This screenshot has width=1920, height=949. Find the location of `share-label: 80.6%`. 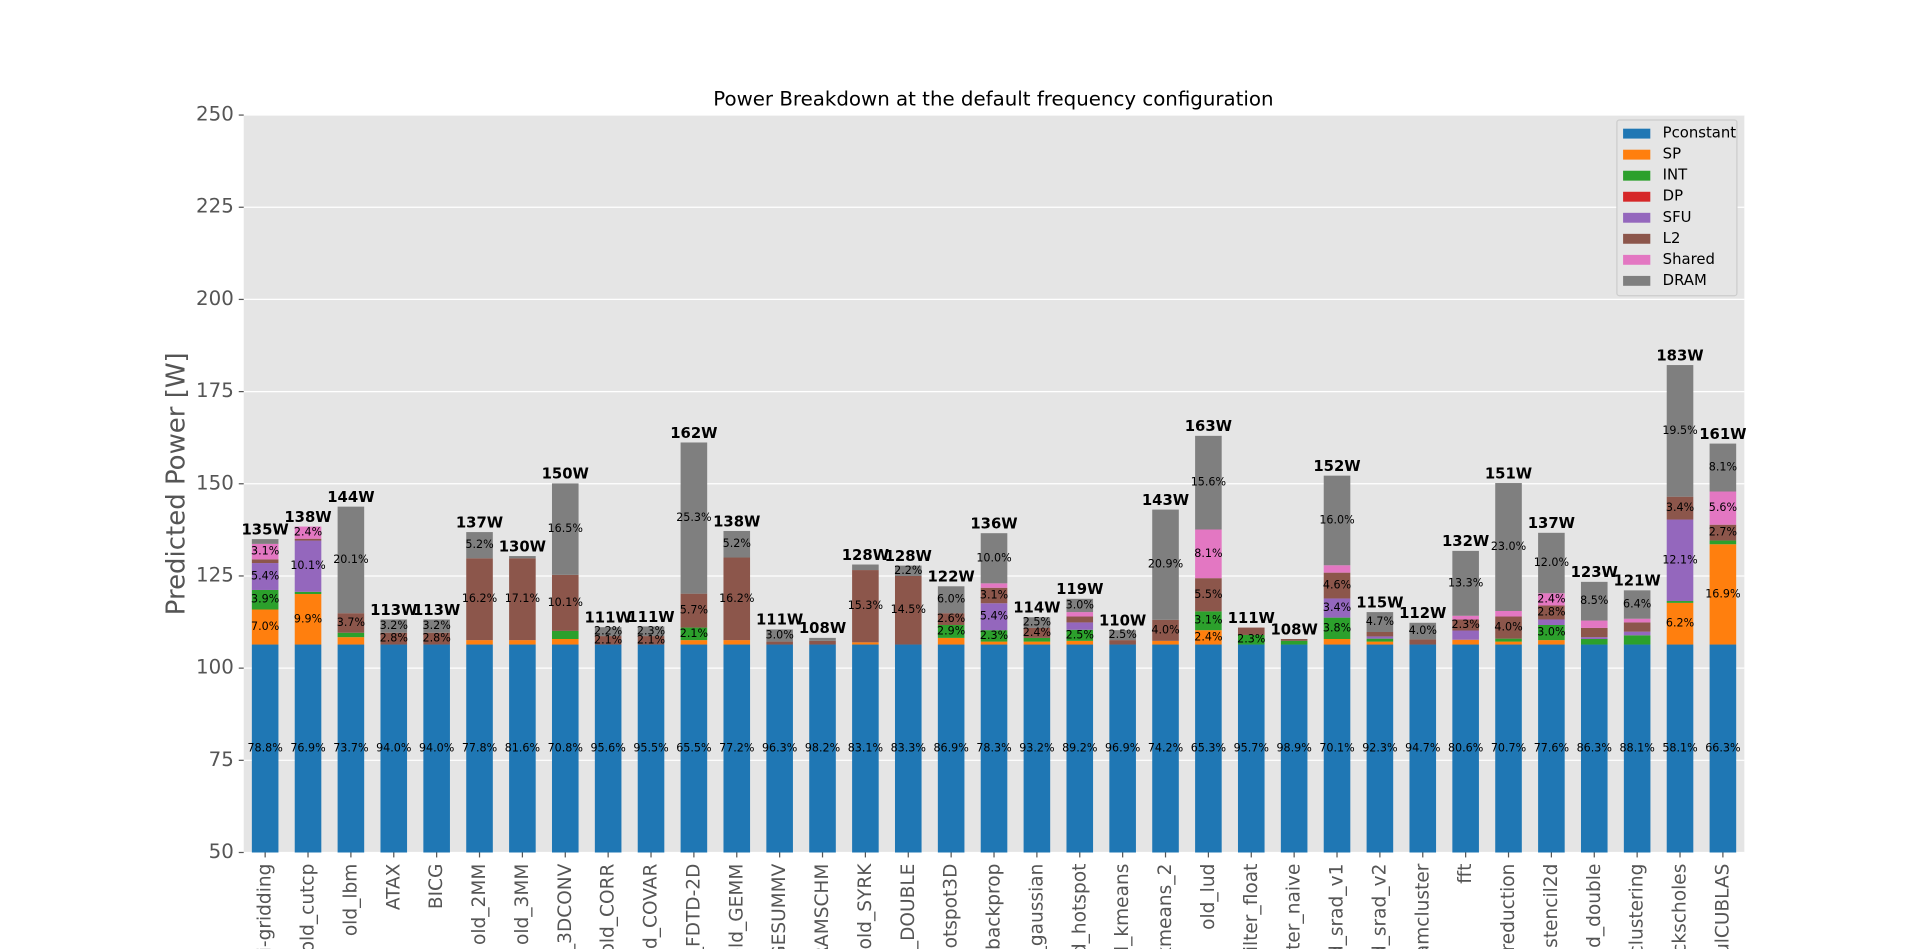

share-label: 80.6% is located at coordinates (1465, 748).